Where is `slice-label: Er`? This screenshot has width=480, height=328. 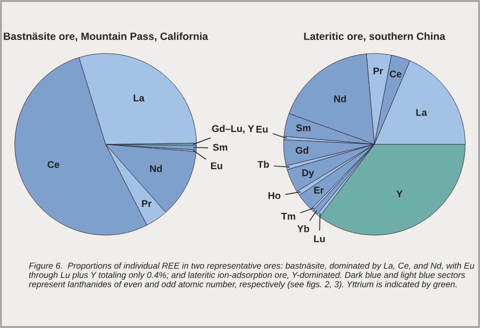 slice-label: Er is located at coordinates (319, 190).